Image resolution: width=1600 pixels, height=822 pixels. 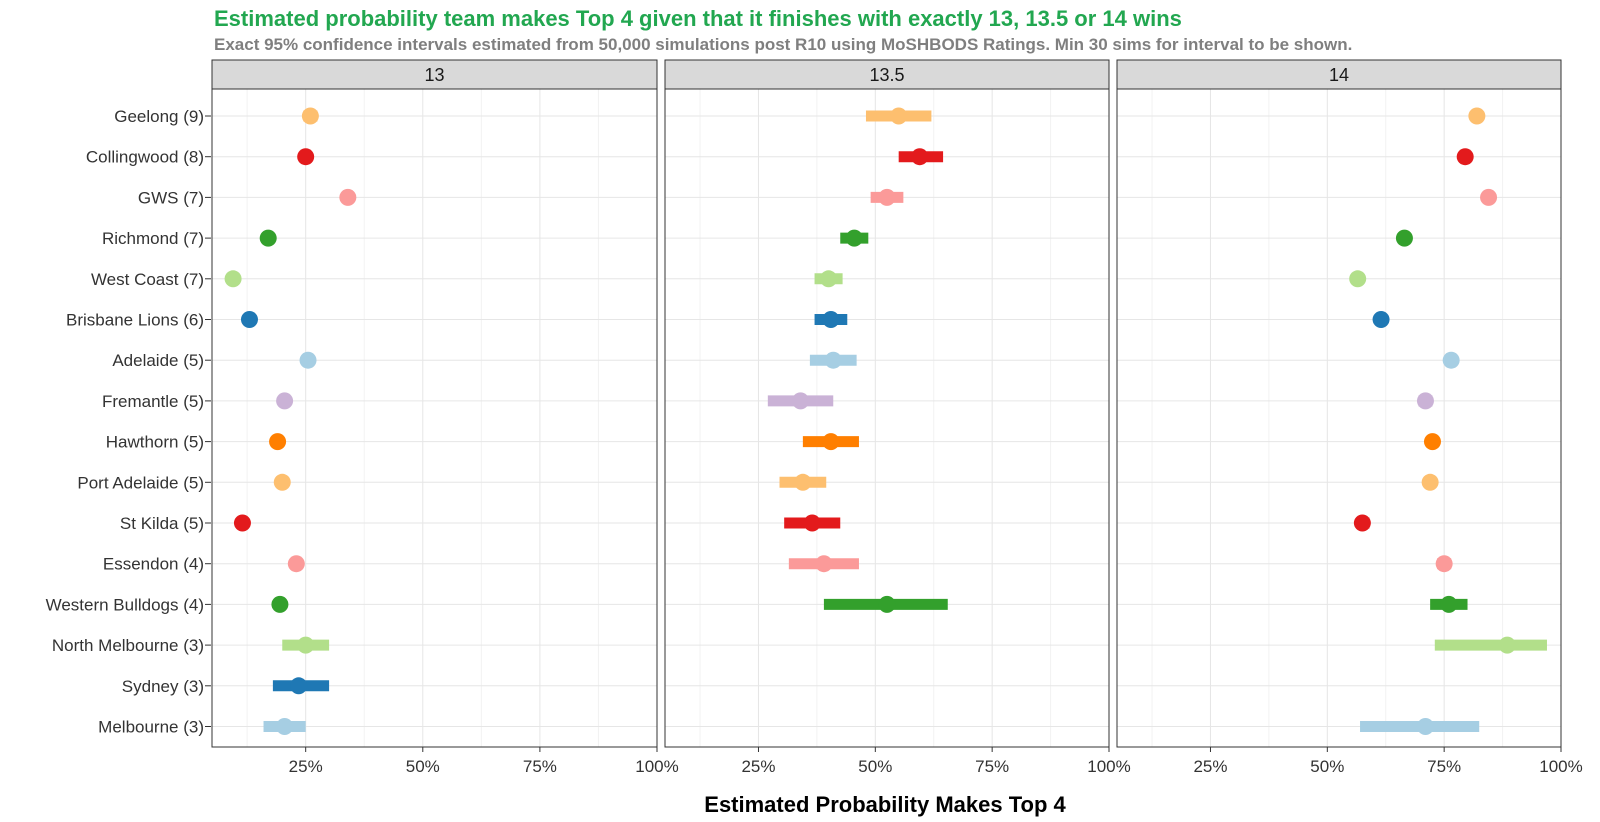 What do you see at coordinates (153, 238) in the screenshot?
I see `team-label: Richmond (7)` at bounding box center [153, 238].